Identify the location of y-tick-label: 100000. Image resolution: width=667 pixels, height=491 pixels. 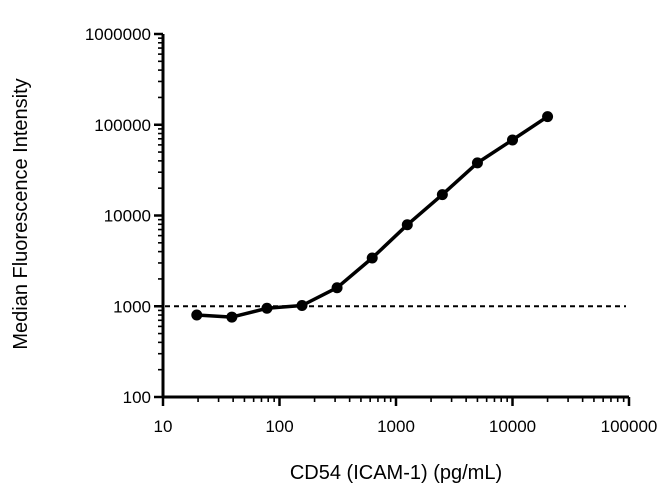
(122, 125).